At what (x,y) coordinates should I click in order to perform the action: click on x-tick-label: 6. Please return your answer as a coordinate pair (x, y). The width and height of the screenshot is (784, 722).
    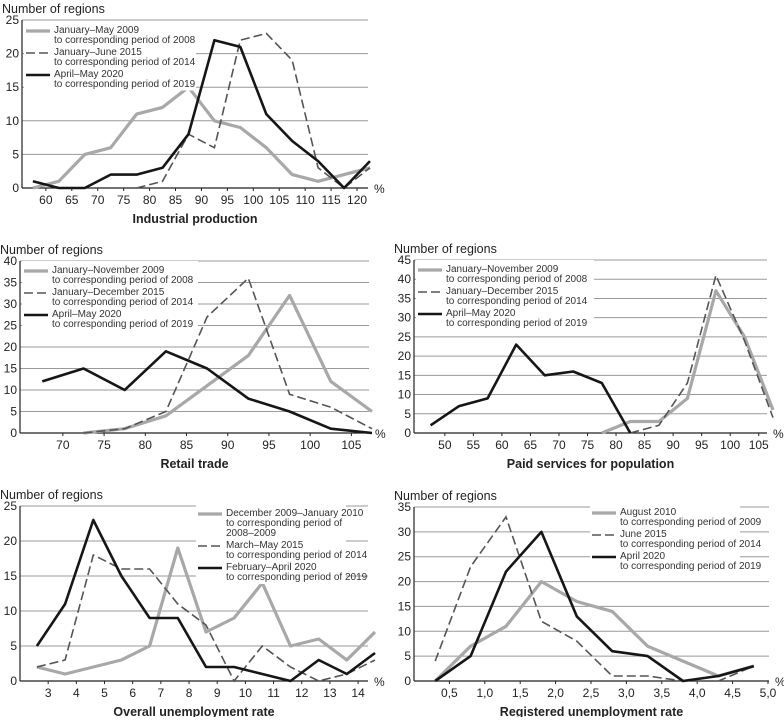
    Looking at the image, I should click on (132, 693).